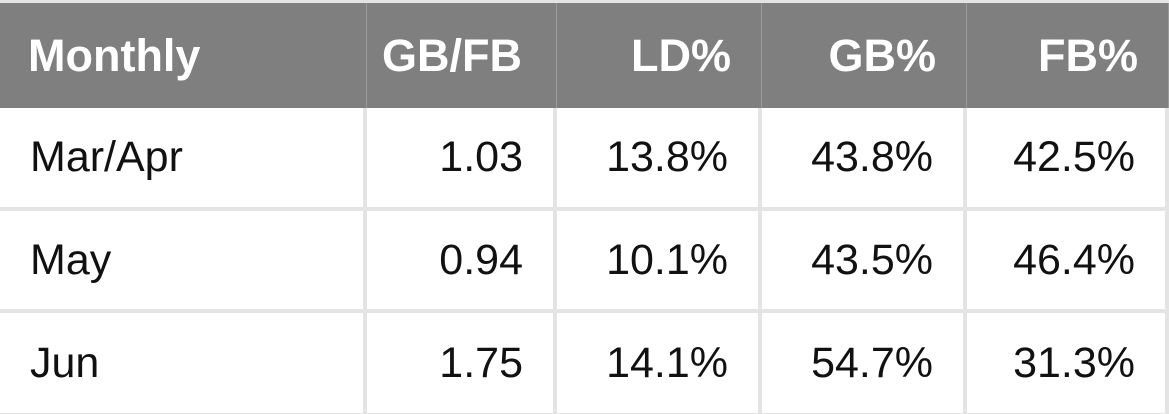 This screenshot has height=414, width=1169. Describe the element at coordinates (460, 260) in the screenshot. I see `table-cell: 0.94` at that location.